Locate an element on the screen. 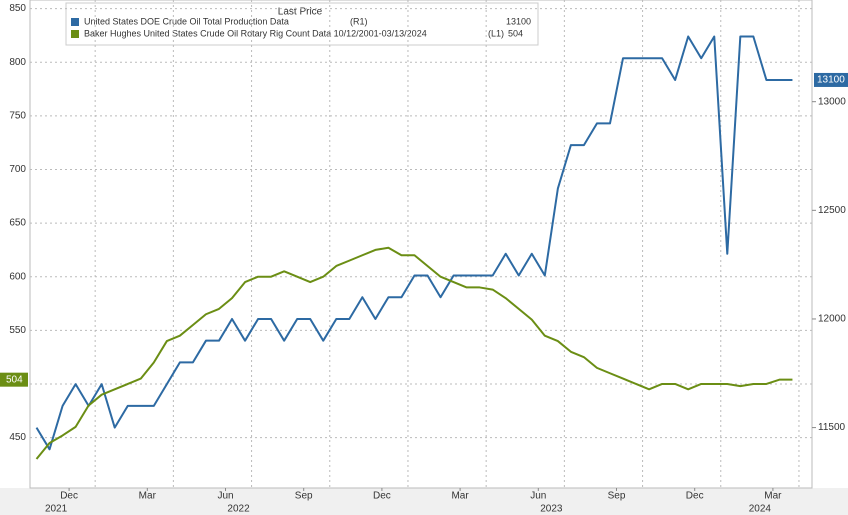 This screenshot has width=848, height=515. y2-tick-label: 13000 is located at coordinates (832, 101).